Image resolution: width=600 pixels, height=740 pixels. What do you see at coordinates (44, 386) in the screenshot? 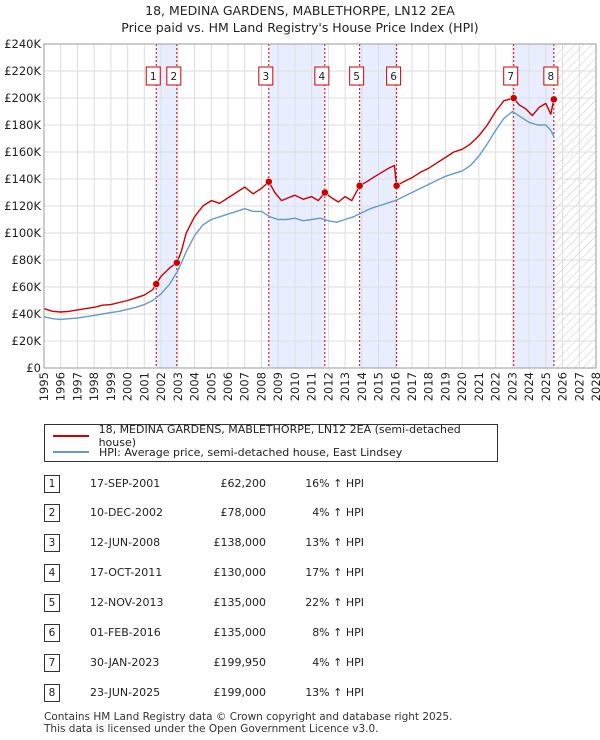
I see `x-tick-label: 1995` at bounding box center [44, 386].